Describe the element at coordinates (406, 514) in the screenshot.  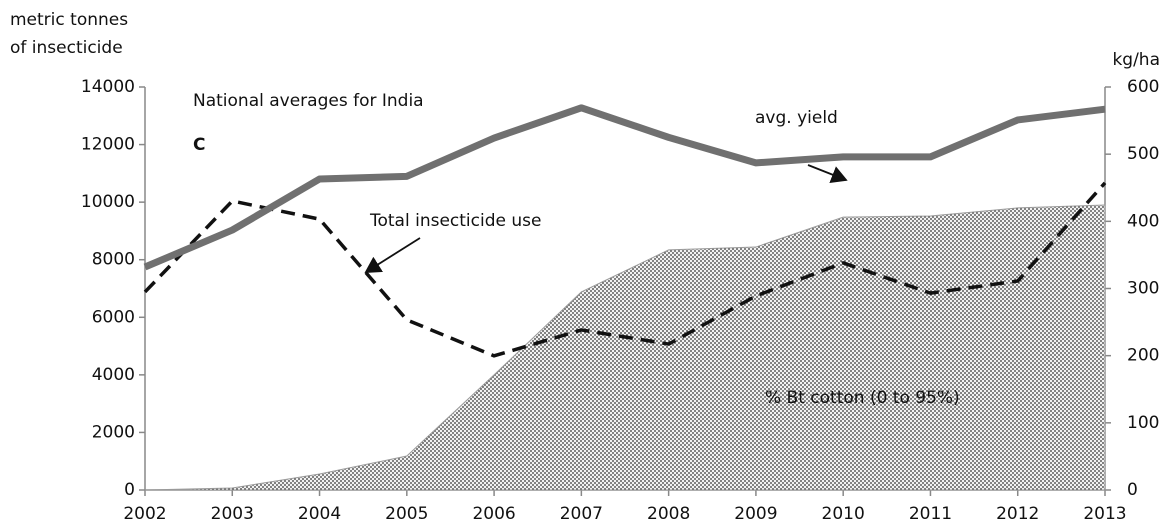
I see `x-tick-label: 2005` at that location.